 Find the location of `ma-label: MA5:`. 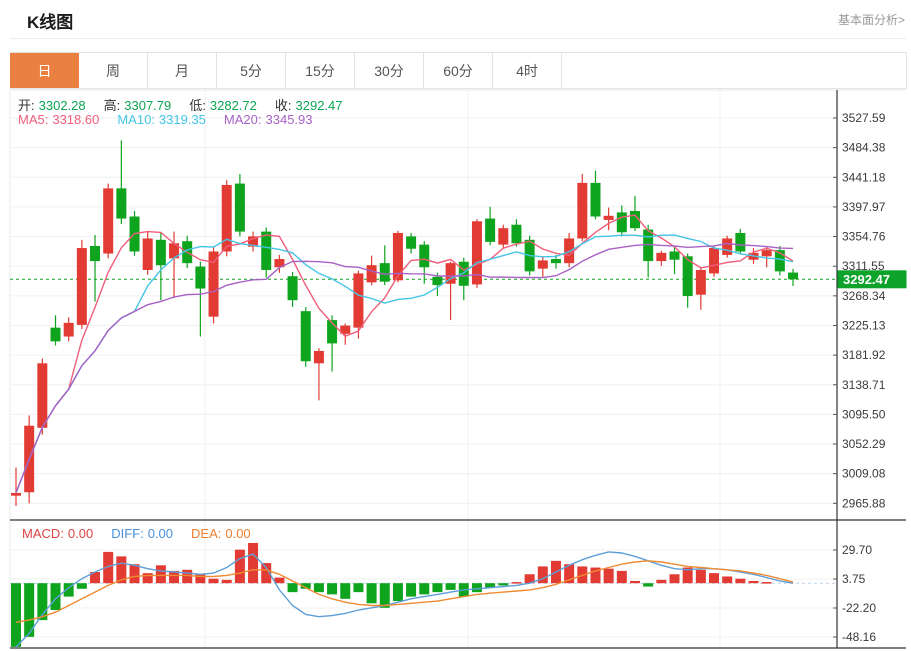

ma-label: MA5: is located at coordinates (33, 119).